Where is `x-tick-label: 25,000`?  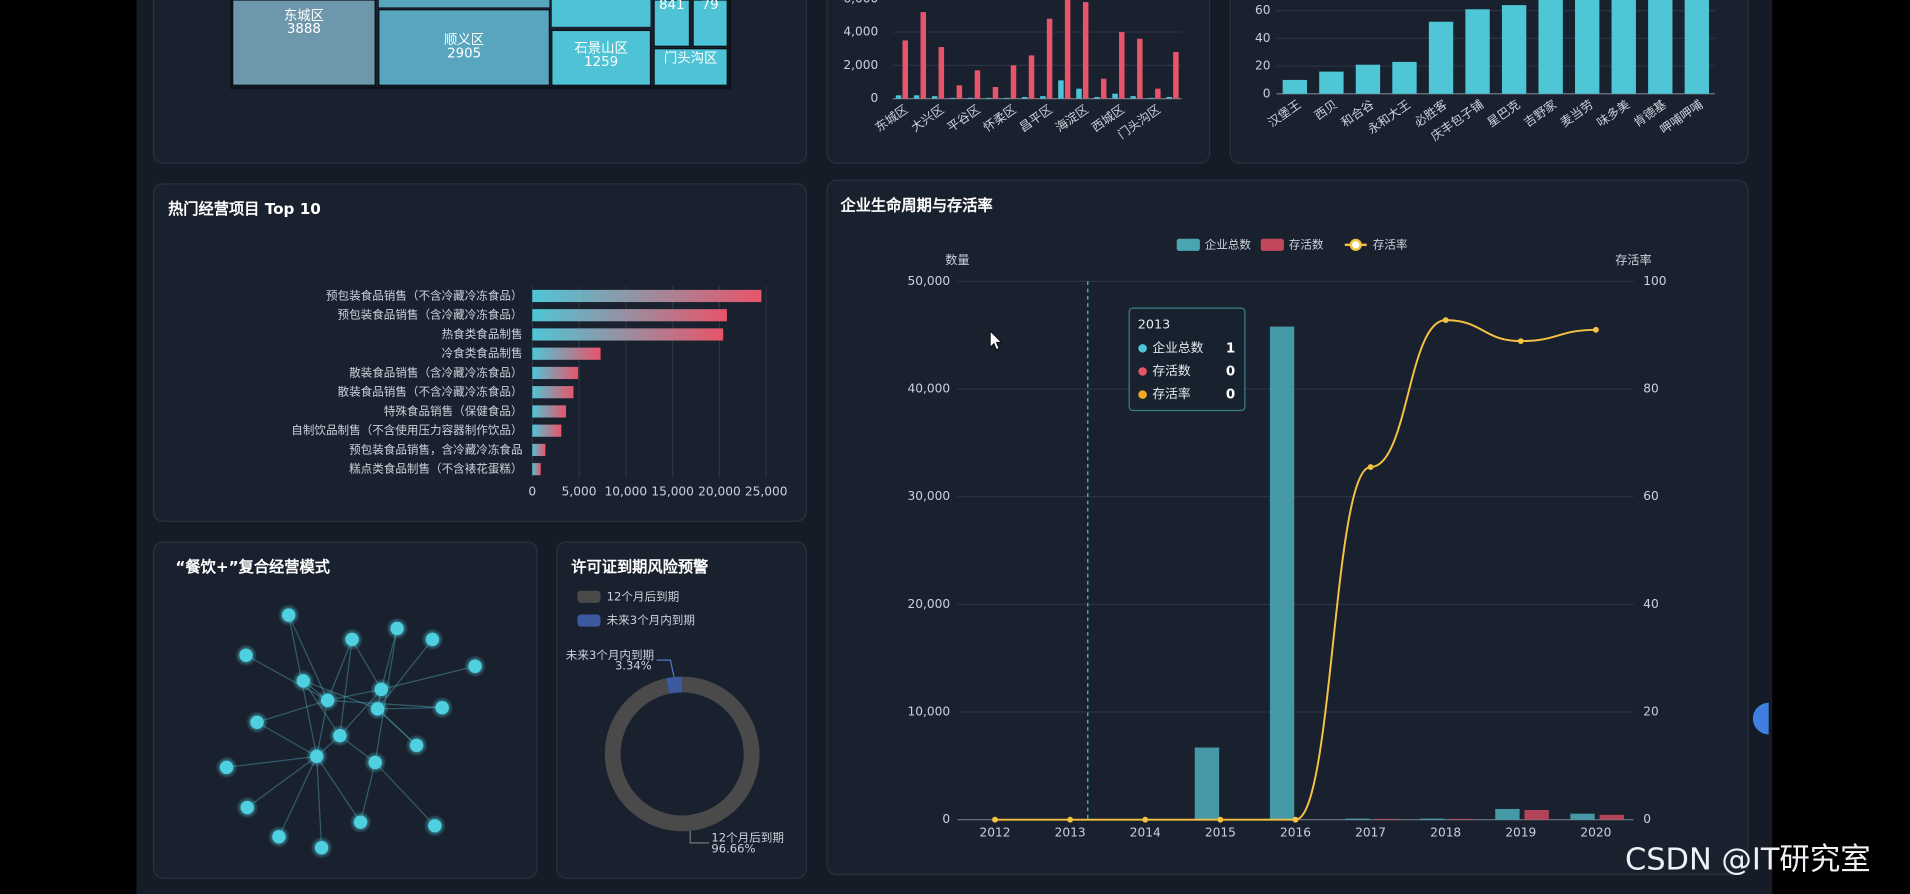
x-tick-label: 25,000 is located at coordinates (766, 492).